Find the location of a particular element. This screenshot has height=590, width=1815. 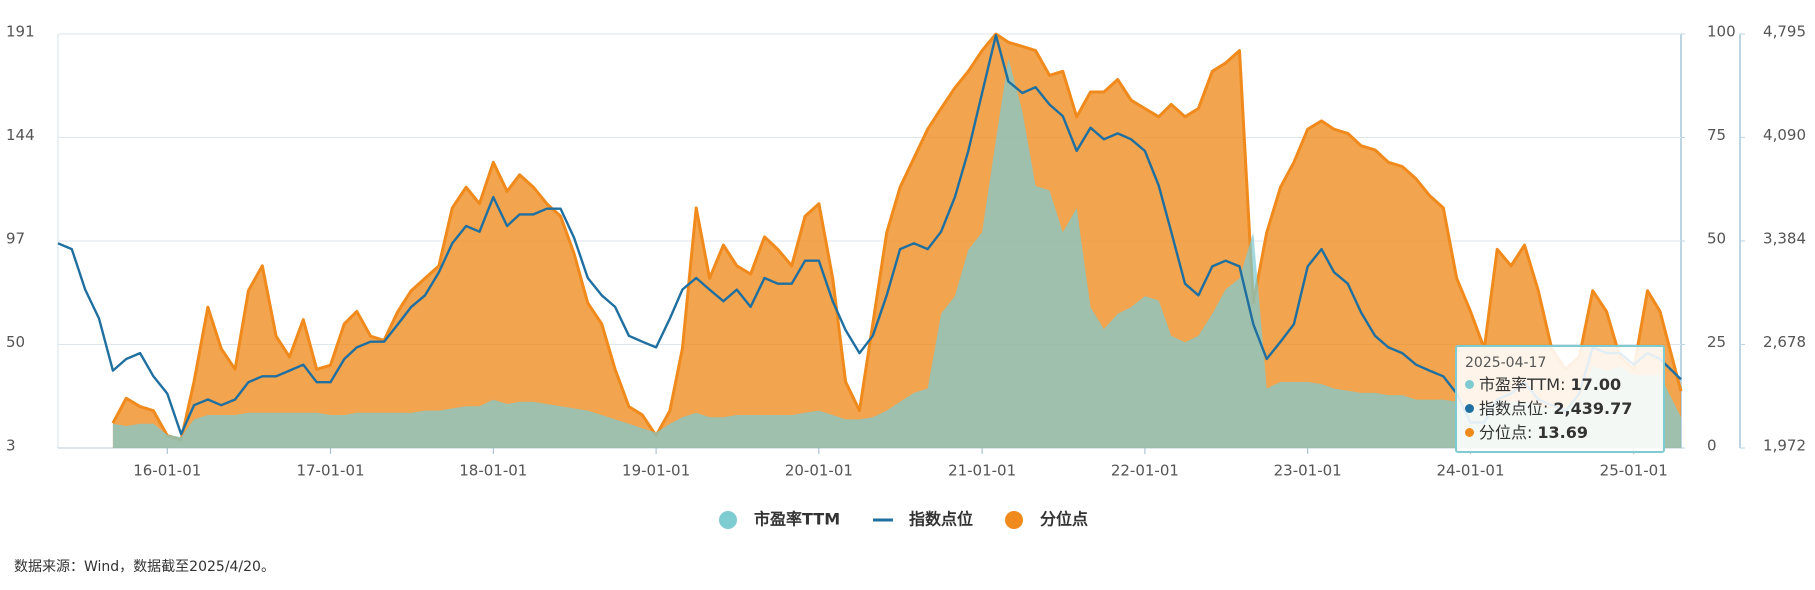

tooltip-text: 指数点位 is located at coordinates (1511, 408).